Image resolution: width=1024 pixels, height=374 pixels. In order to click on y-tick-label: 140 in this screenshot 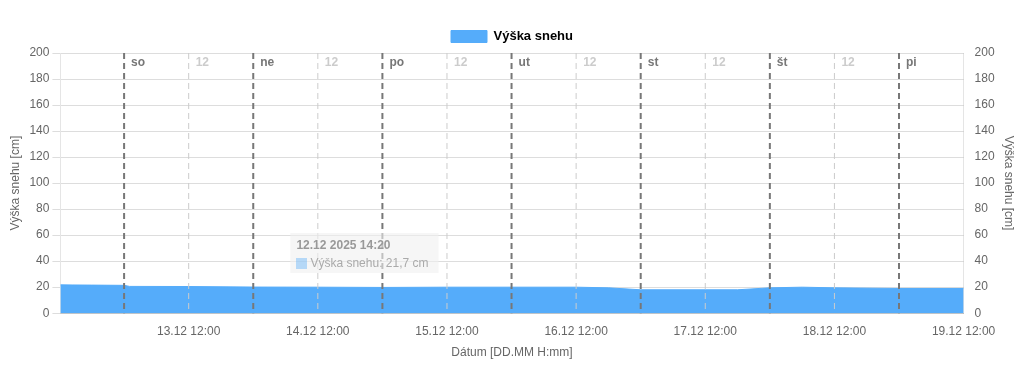, I will do `click(39, 130)`.